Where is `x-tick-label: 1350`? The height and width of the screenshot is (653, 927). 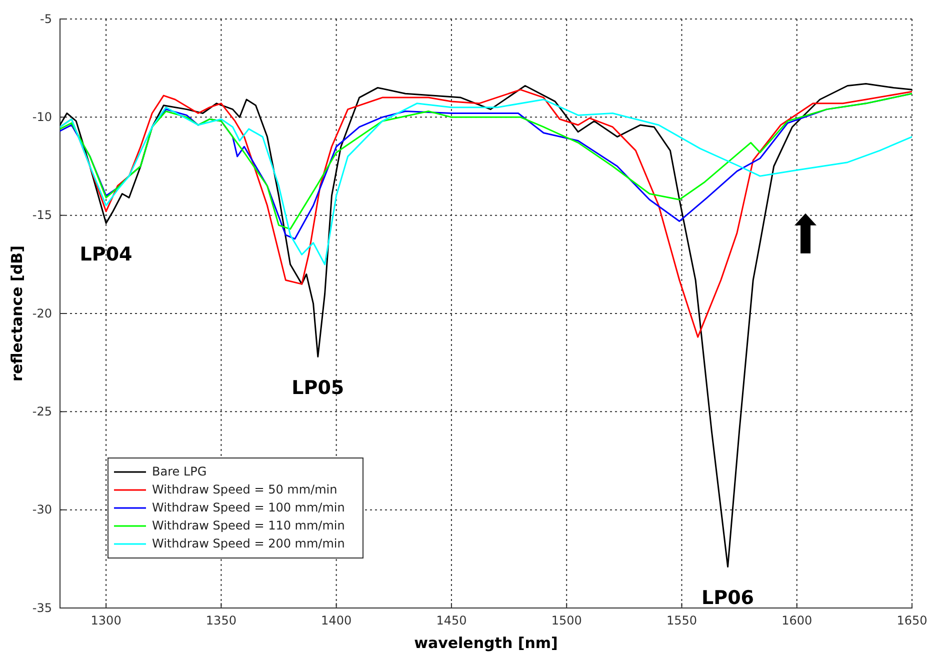 x-tick-label: 1350 is located at coordinates (221, 621).